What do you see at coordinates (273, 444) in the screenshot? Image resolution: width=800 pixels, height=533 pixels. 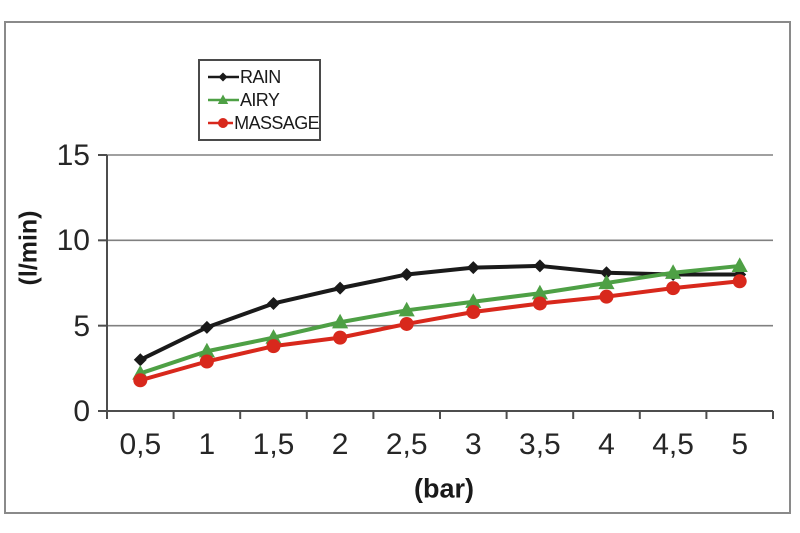 I see `x-tick-label: 1,5` at bounding box center [273, 444].